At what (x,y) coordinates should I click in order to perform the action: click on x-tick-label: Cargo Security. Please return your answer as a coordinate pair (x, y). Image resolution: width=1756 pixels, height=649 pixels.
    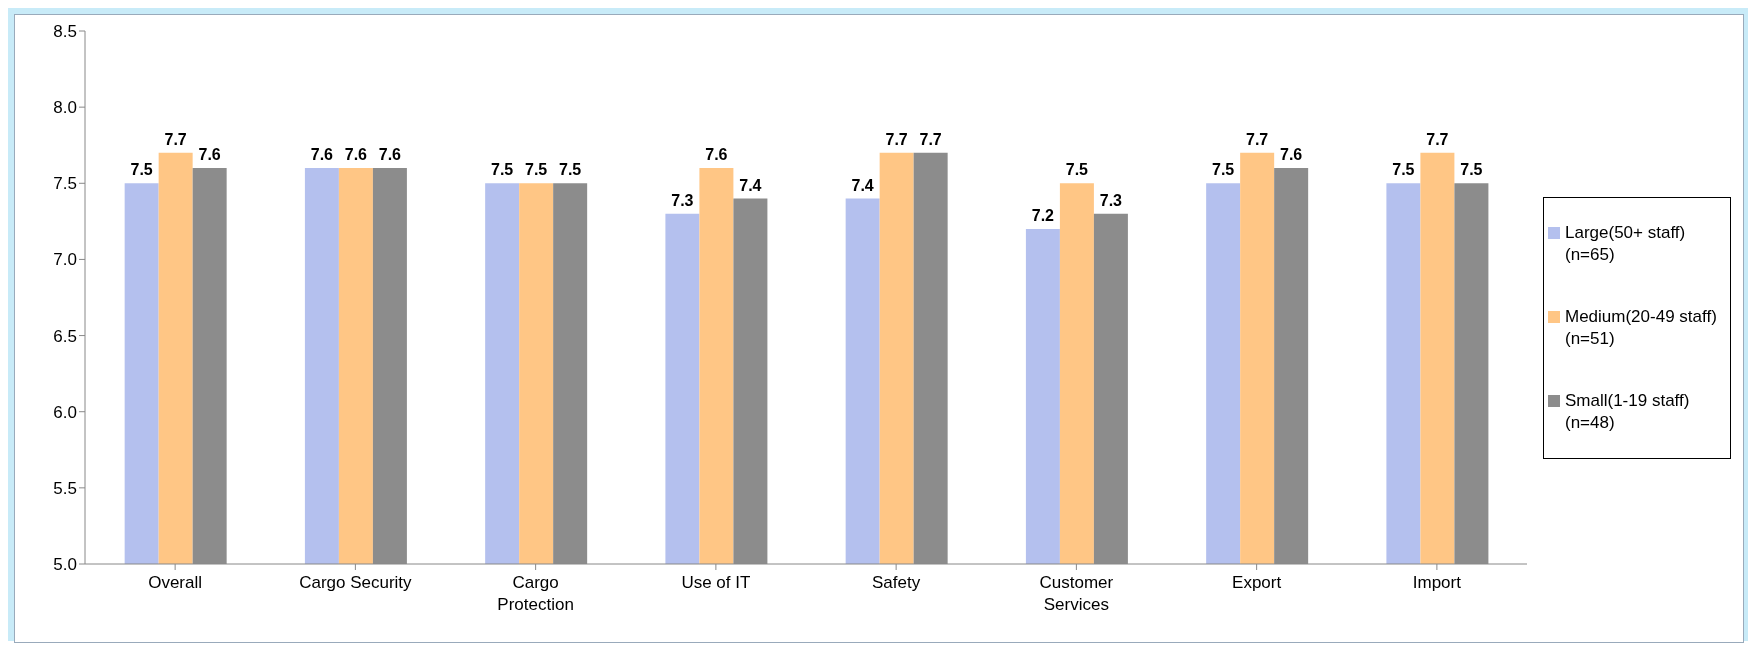
    Looking at the image, I should click on (356, 582).